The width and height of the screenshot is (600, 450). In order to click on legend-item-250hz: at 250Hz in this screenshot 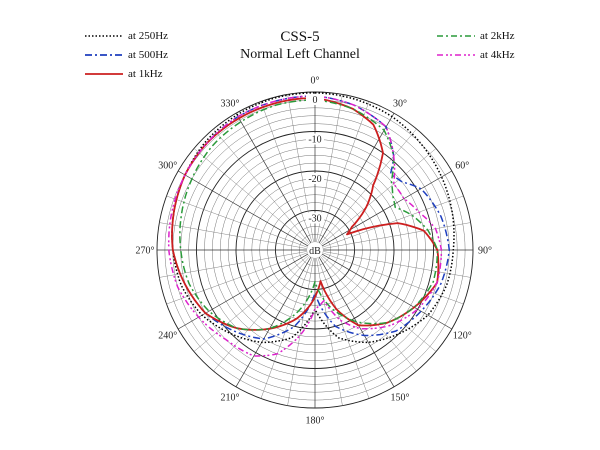, I will do `click(126, 35)`.